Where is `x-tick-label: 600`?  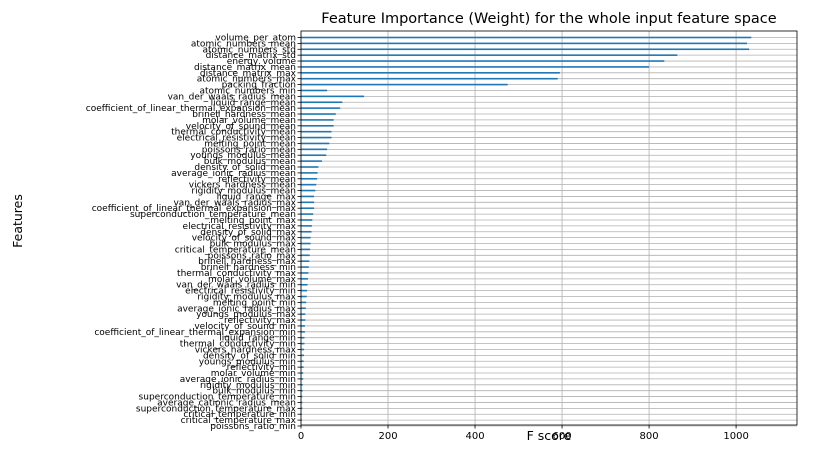 x-tick-label: 600 is located at coordinates (562, 436).